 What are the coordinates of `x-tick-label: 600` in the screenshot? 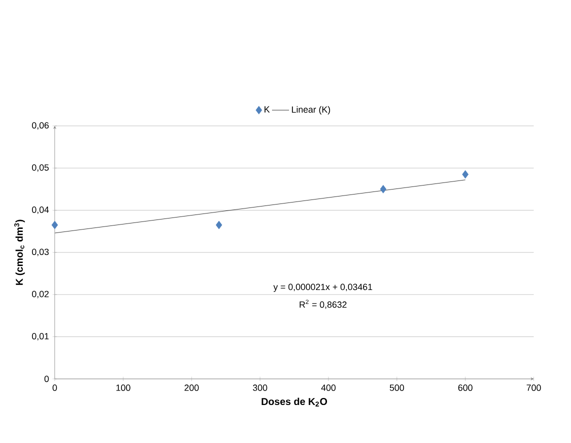 It's located at (465, 387).